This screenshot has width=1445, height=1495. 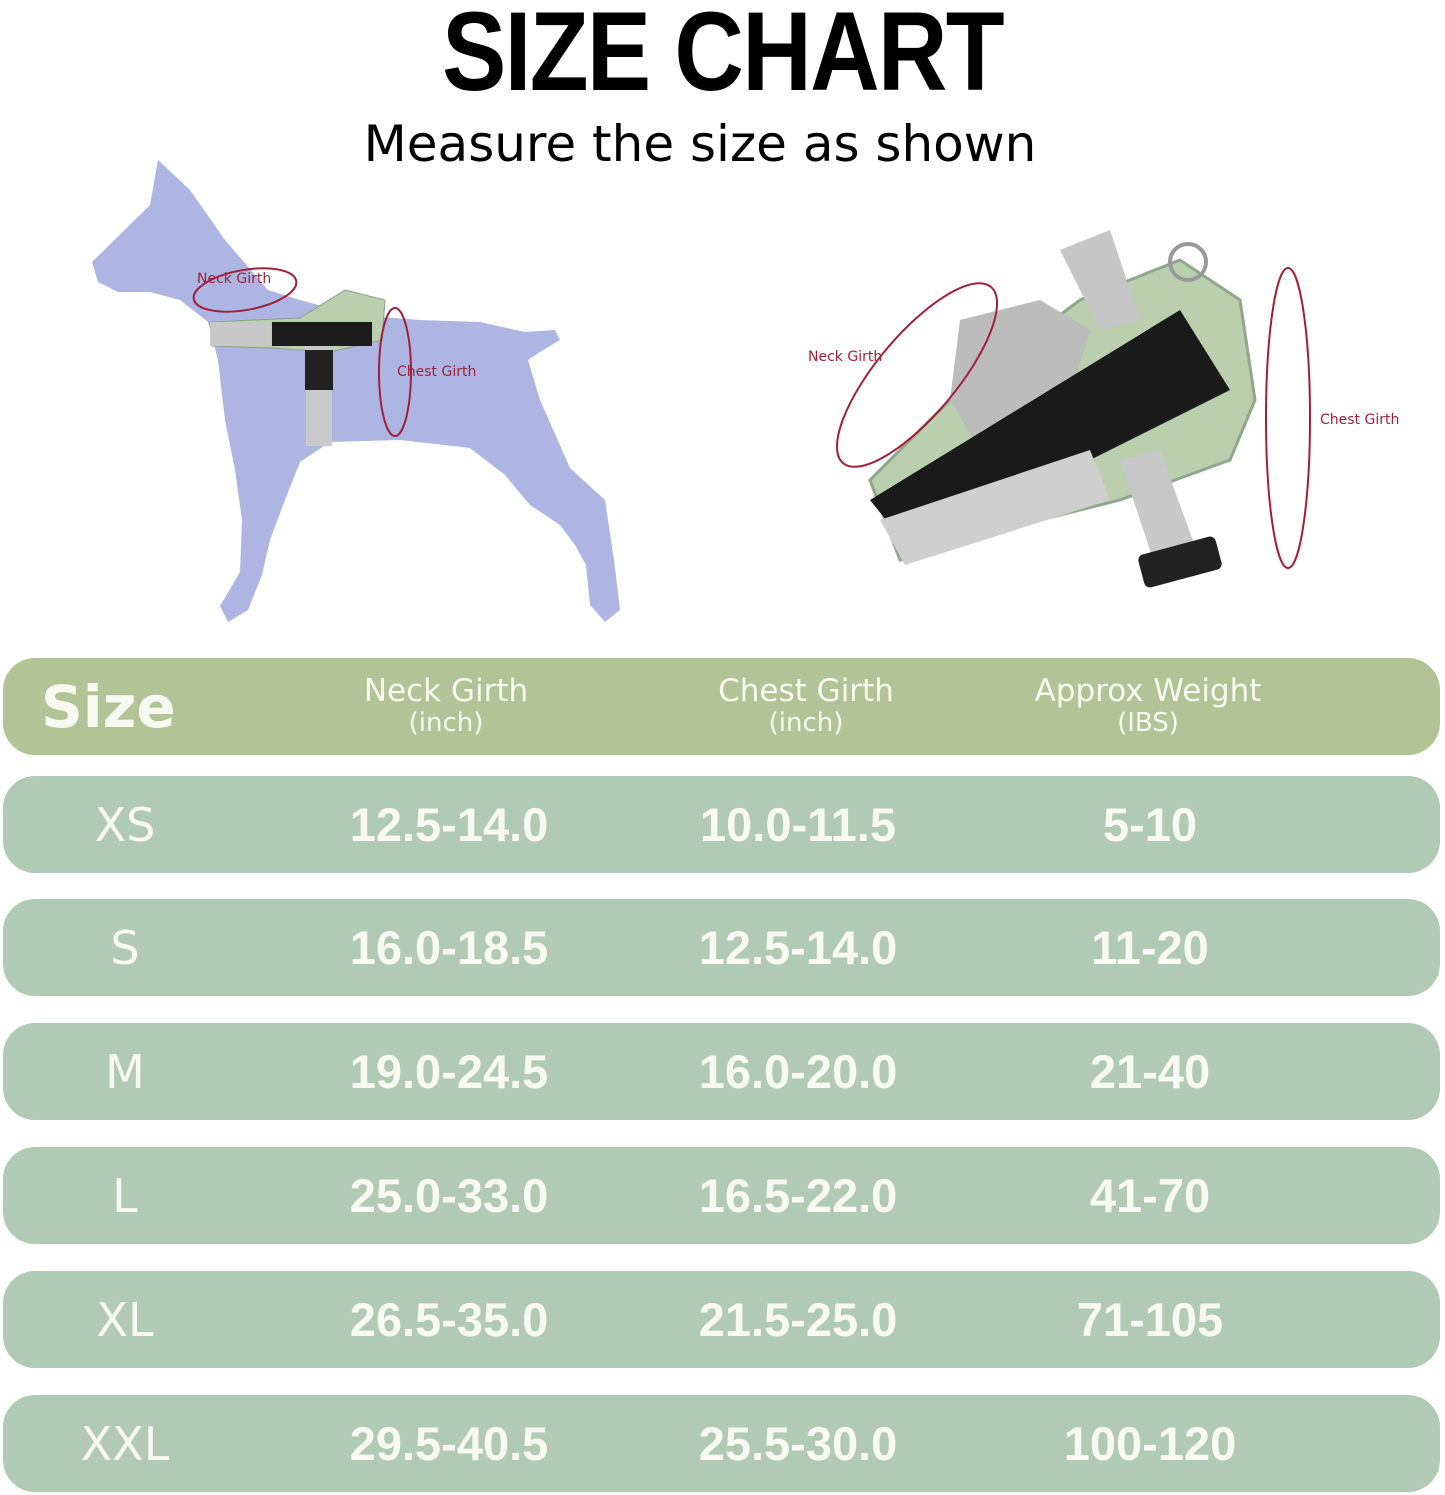 I want to click on header-neck-label: Neck Girth, so click(x=446, y=691).